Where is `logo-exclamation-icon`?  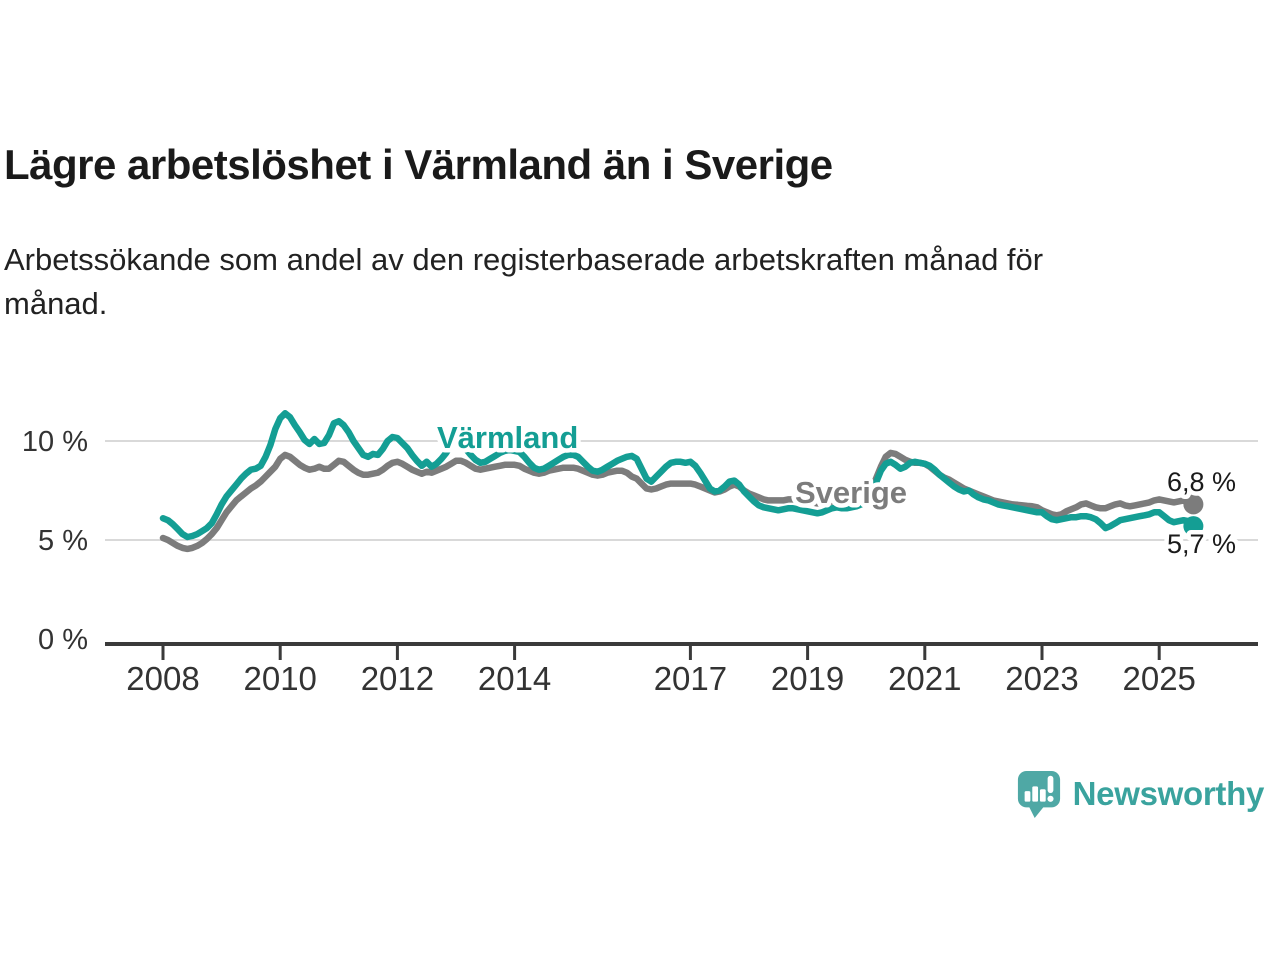 logo-exclamation-icon is located at coordinates (1050, 784).